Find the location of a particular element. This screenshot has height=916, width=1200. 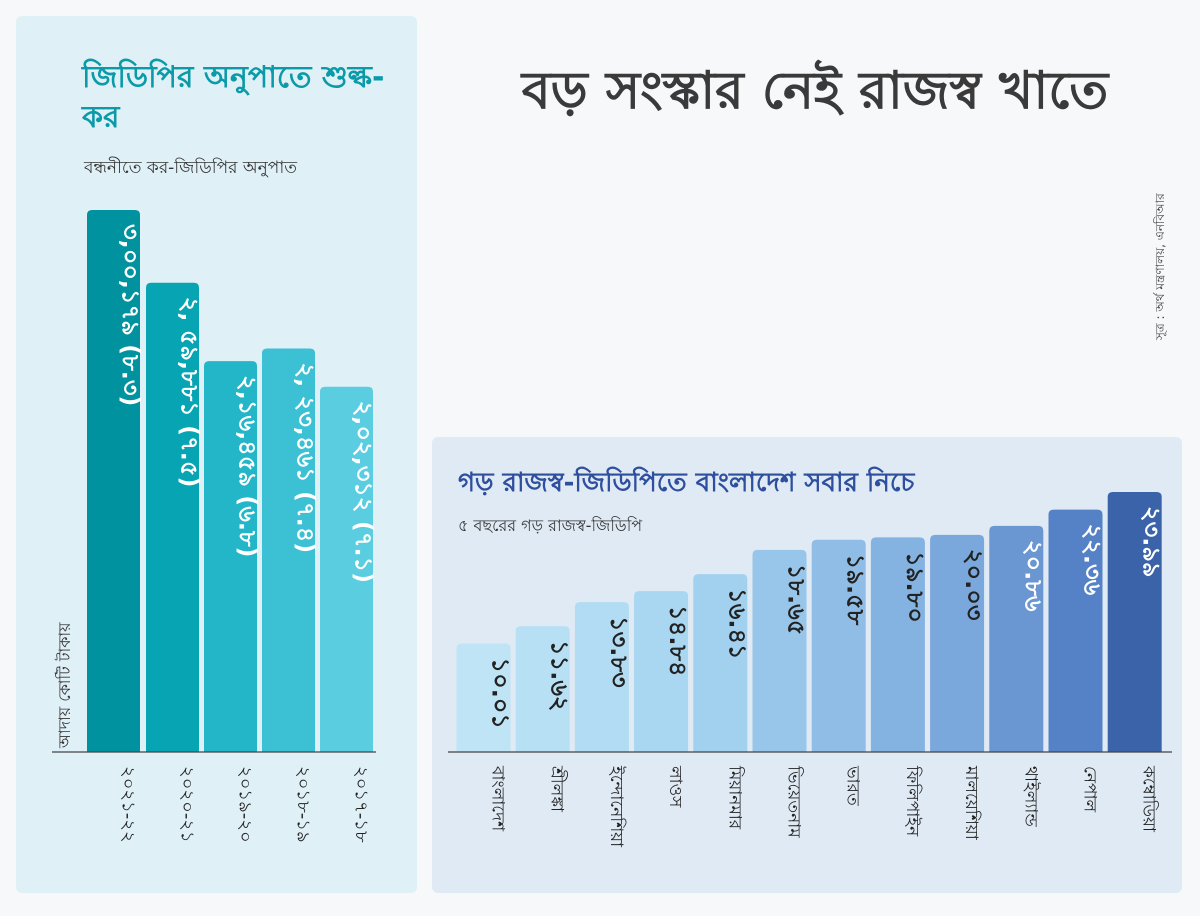

right-x-tick-2: ইন্দোনেশিয়া is located at coordinates (616, 806).